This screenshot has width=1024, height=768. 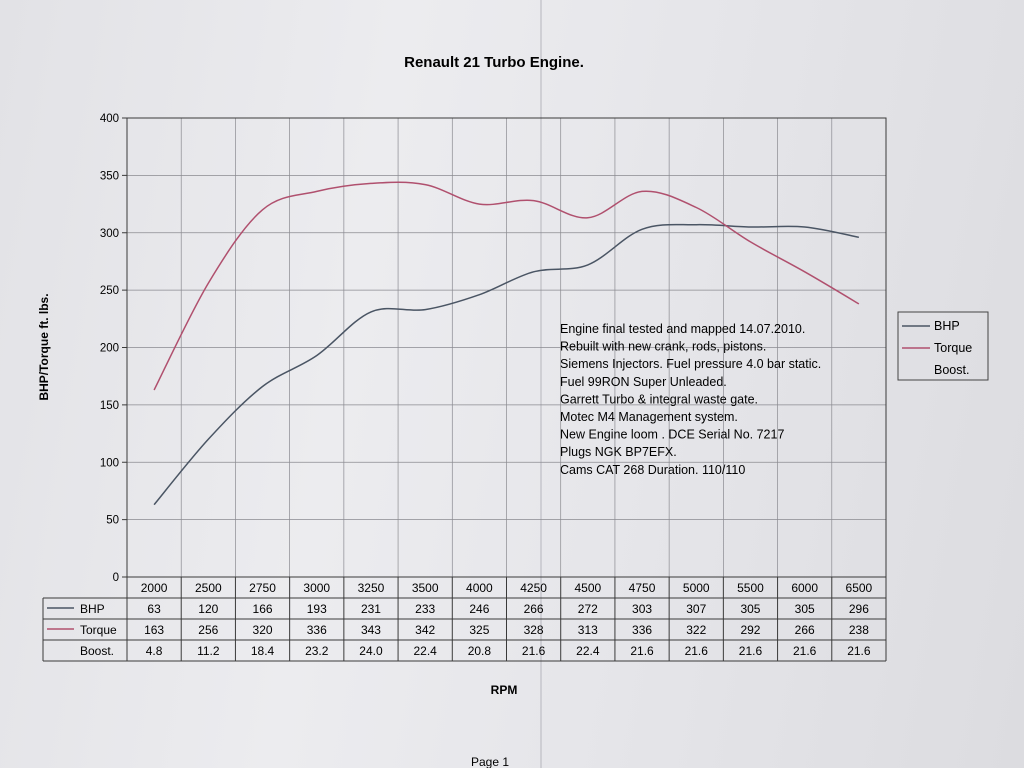 I want to click on table-cell: 328, so click(x=534, y=630).